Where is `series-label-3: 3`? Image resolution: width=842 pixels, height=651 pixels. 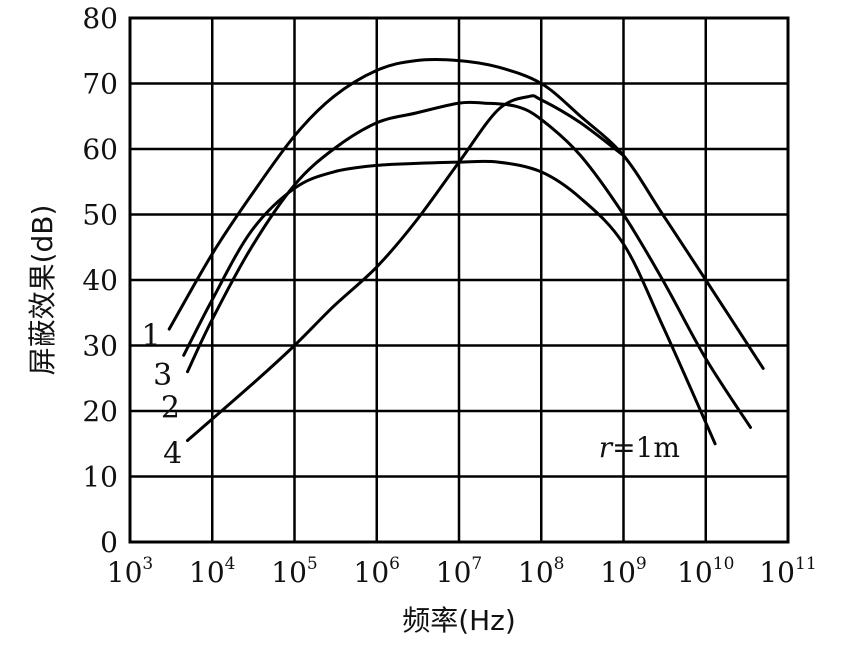 series-label-3: 3 is located at coordinates (162, 375).